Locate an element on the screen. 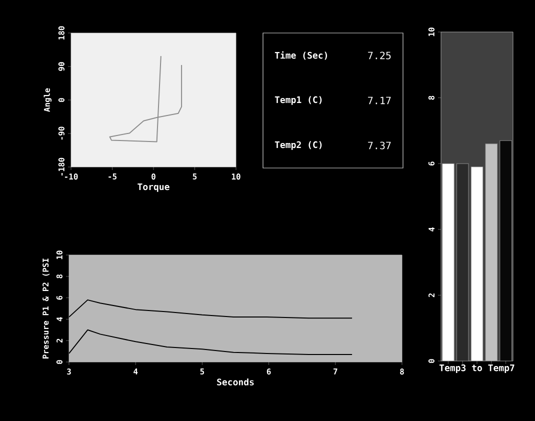 The height and width of the screenshot is (421, 535). x-tick-label: -5 is located at coordinates (112, 177).